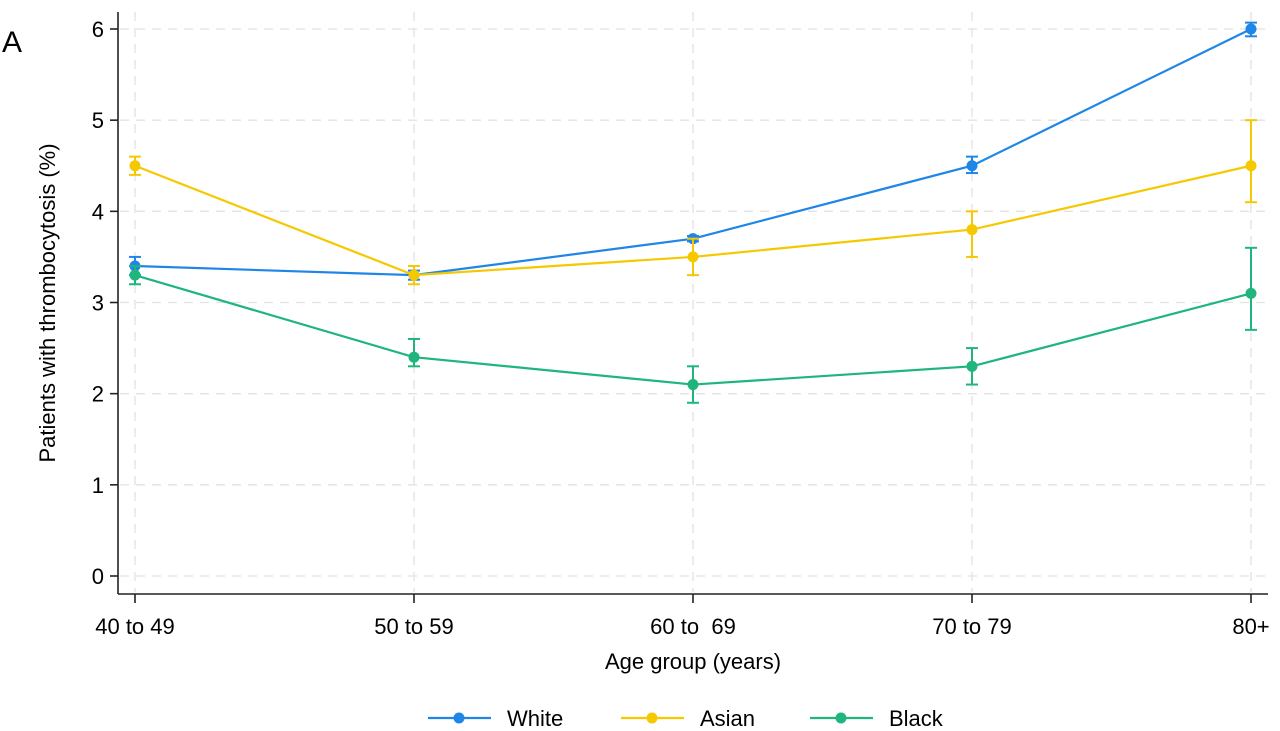  Describe the element at coordinates (916, 718) in the screenshot. I see `legend-label-black: Black` at that location.